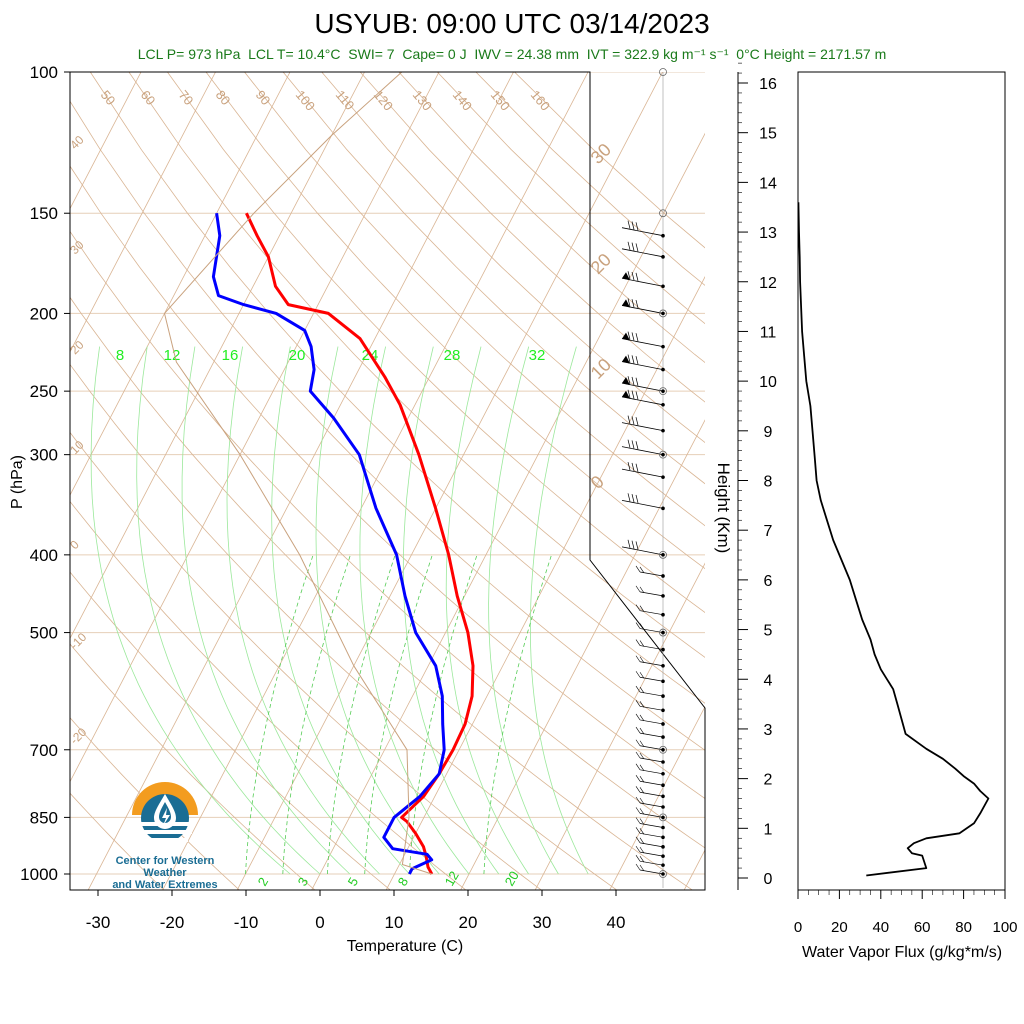  Describe the element at coordinates (768, 730) in the screenshot. I see `height-tick-label: 3` at that location.